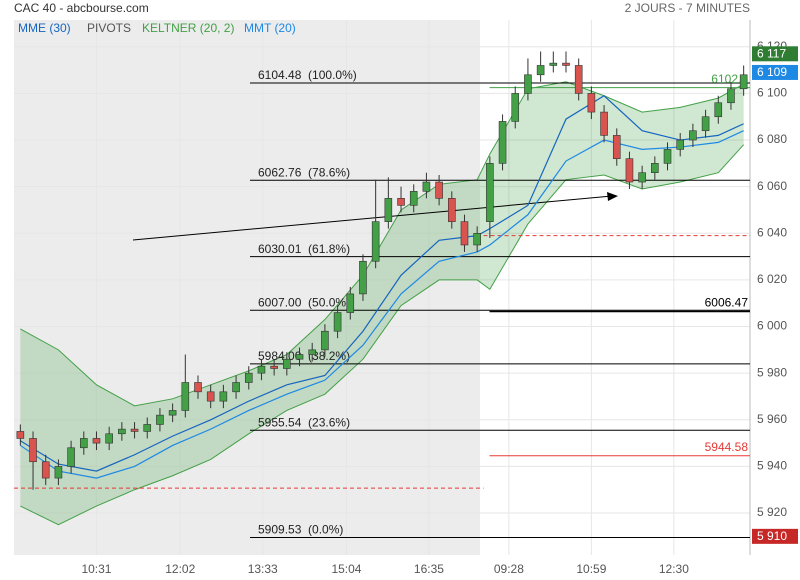 This screenshot has height=580, width=800. Describe the element at coordinates (772, 139) in the screenshot. I see `y-tick-label: 6 080` at that location.